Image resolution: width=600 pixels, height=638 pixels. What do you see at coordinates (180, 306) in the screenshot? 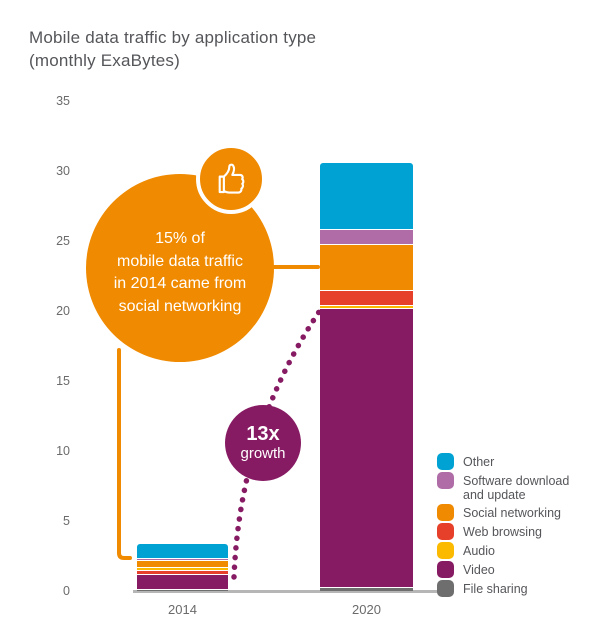
I see `callout-line-4: social networking` at bounding box center [180, 306].